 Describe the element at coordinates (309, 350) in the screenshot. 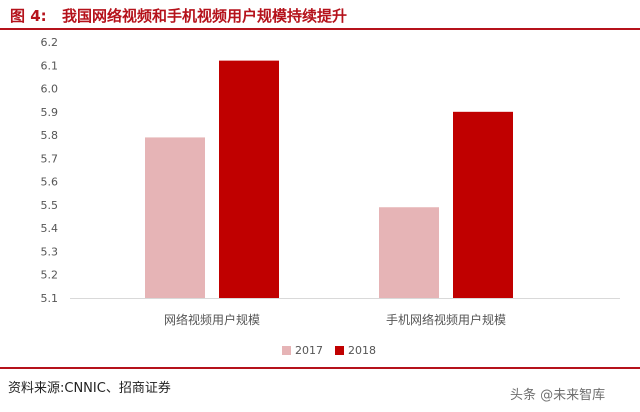

I see `legend-label-2017: 2017` at that location.